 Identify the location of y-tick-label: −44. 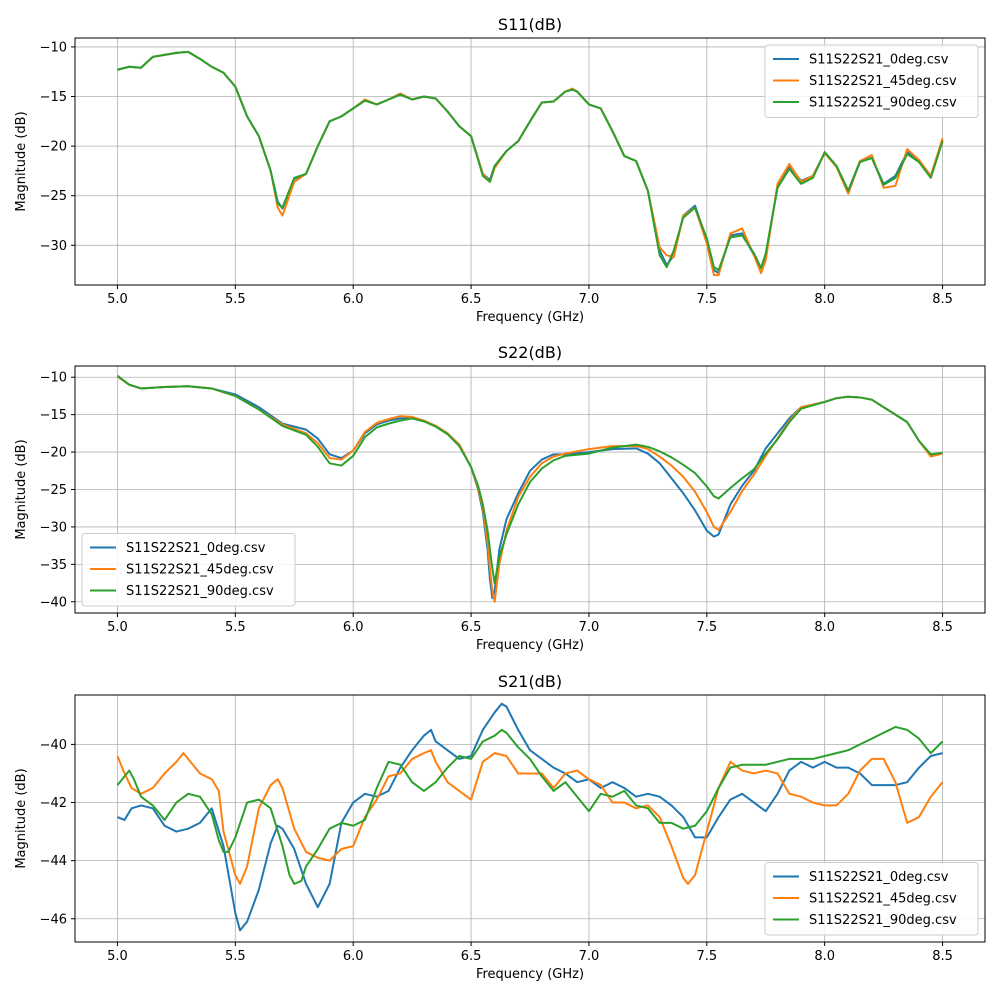
(53, 861).